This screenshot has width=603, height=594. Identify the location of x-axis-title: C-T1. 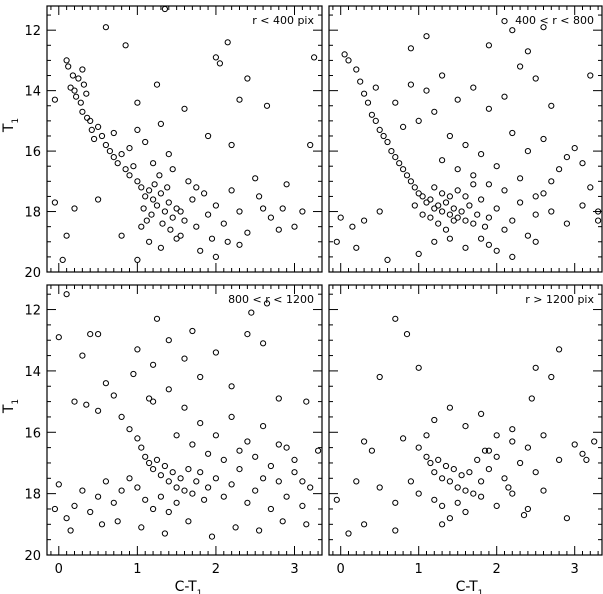
(189, 586).